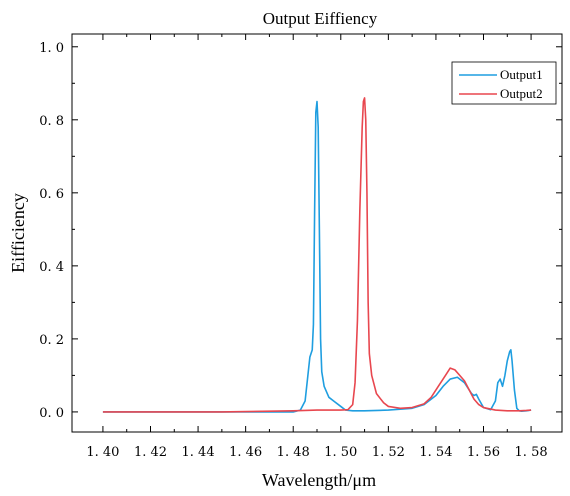 The height and width of the screenshot is (496, 570). I want to click on y-axis-label: Eifficiency, so click(18, 233).